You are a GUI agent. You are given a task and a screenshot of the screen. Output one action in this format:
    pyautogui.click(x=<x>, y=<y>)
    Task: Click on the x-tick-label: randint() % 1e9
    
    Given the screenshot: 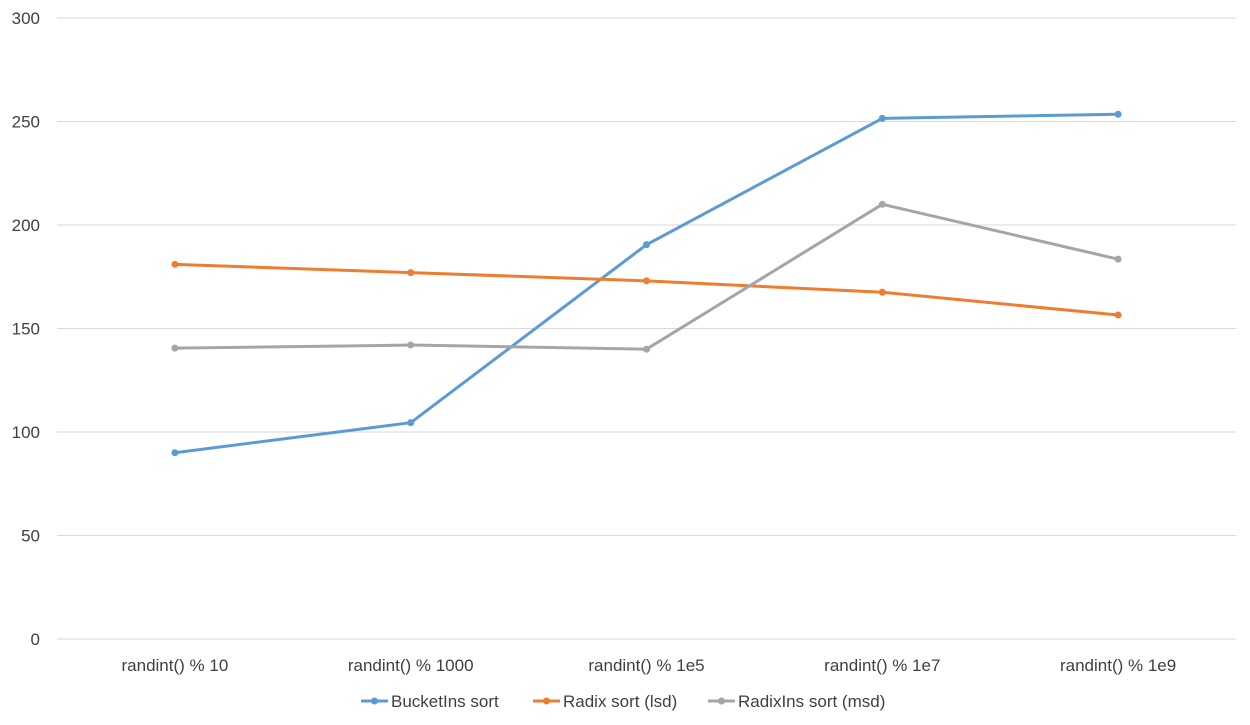 What is the action you would take?
    pyautogui.click(x=1118, y=665)
    